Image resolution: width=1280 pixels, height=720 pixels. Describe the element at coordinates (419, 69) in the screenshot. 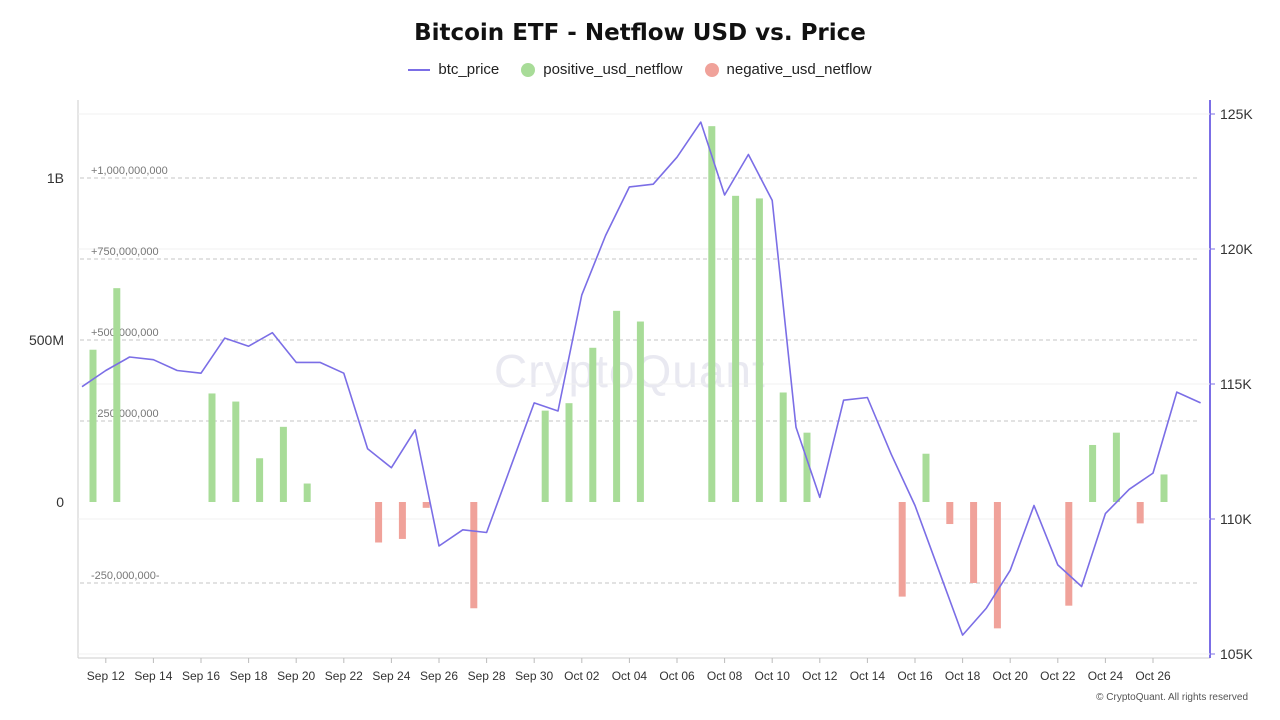

I see `legend-line-swatch` at that location.